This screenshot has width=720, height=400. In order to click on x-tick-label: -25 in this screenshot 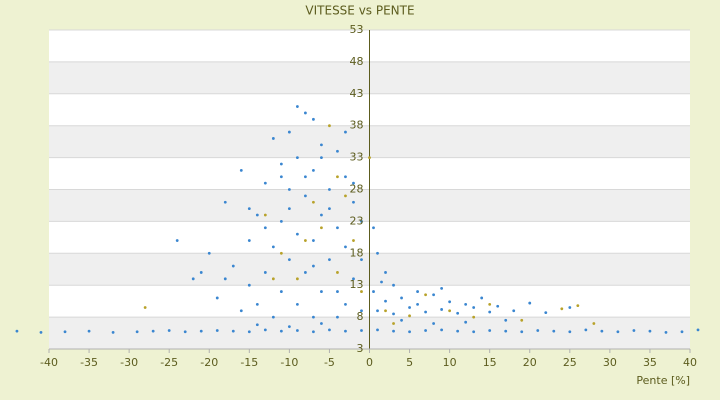, I will do `click(169, 362)`.